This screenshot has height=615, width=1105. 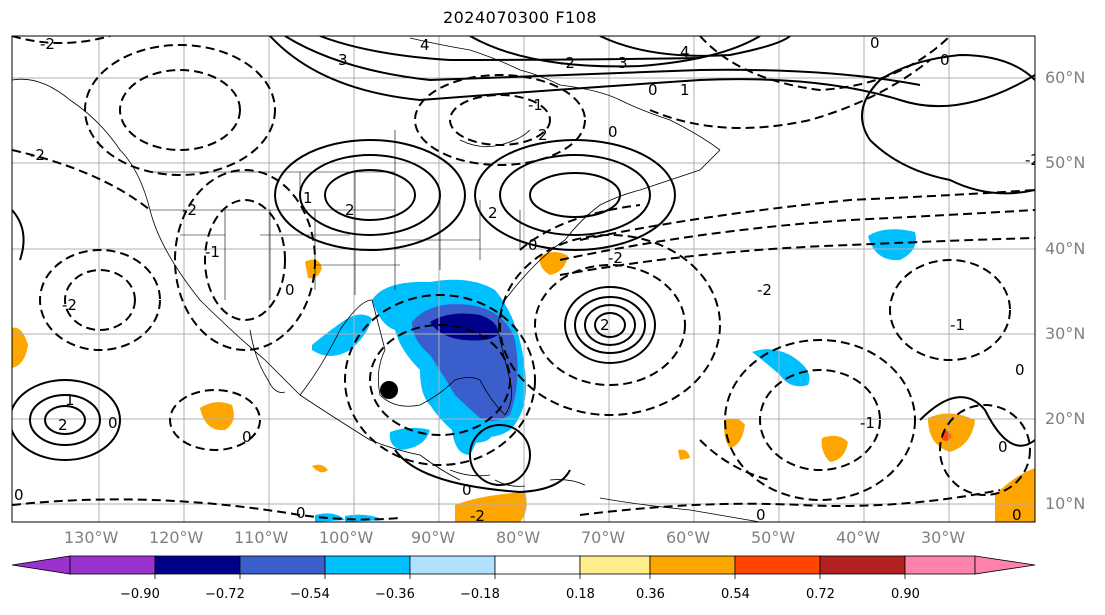 I want to click on lat-label: 50°N, so click(x=1065, y=162).